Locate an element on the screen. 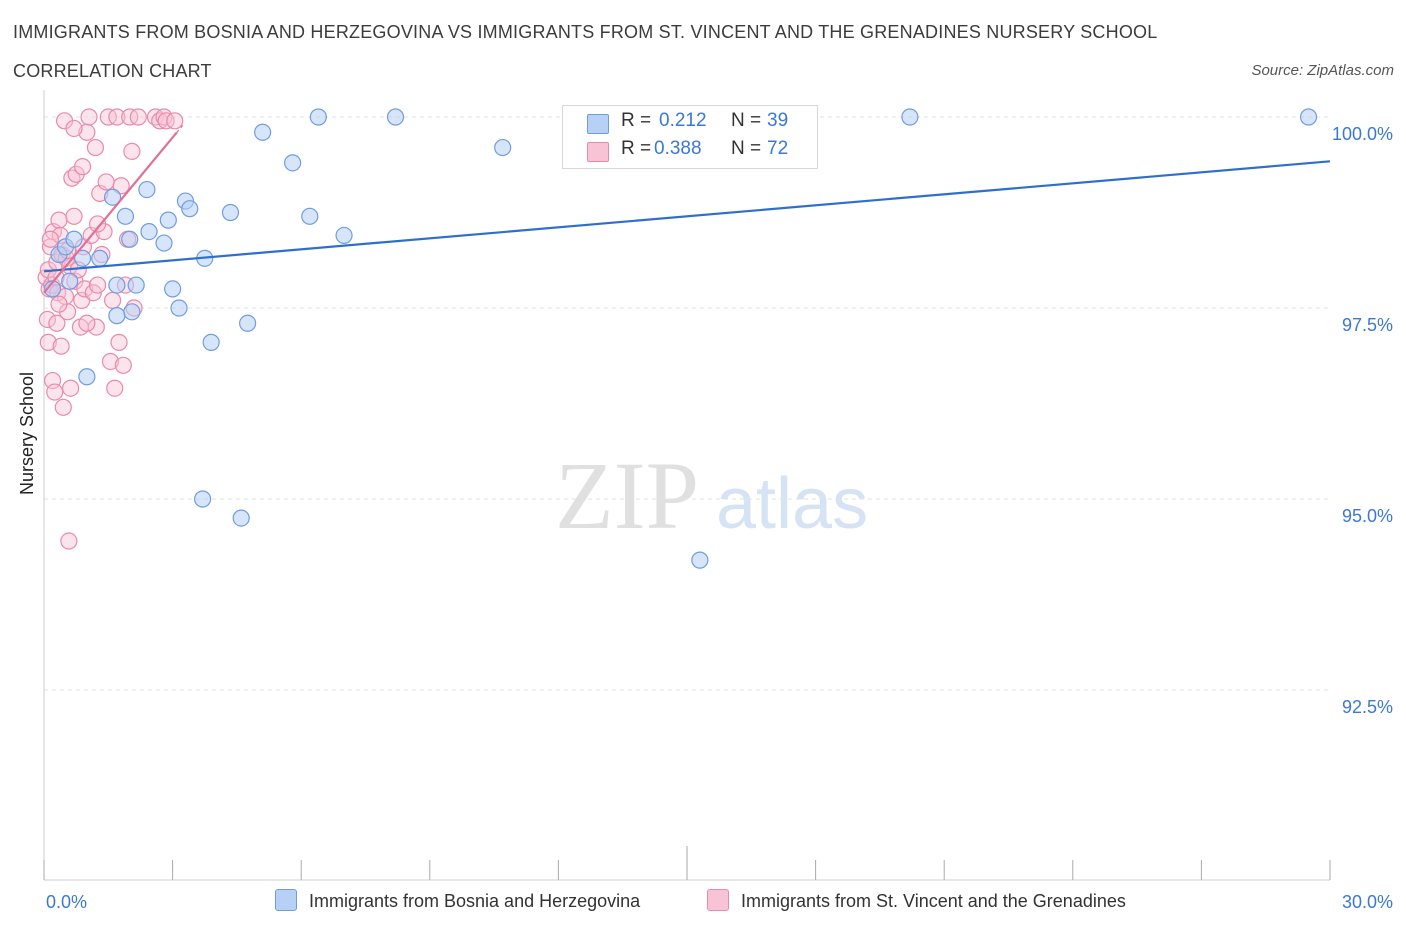  trend-line-pink-extension is located at coordinates (180, 128).